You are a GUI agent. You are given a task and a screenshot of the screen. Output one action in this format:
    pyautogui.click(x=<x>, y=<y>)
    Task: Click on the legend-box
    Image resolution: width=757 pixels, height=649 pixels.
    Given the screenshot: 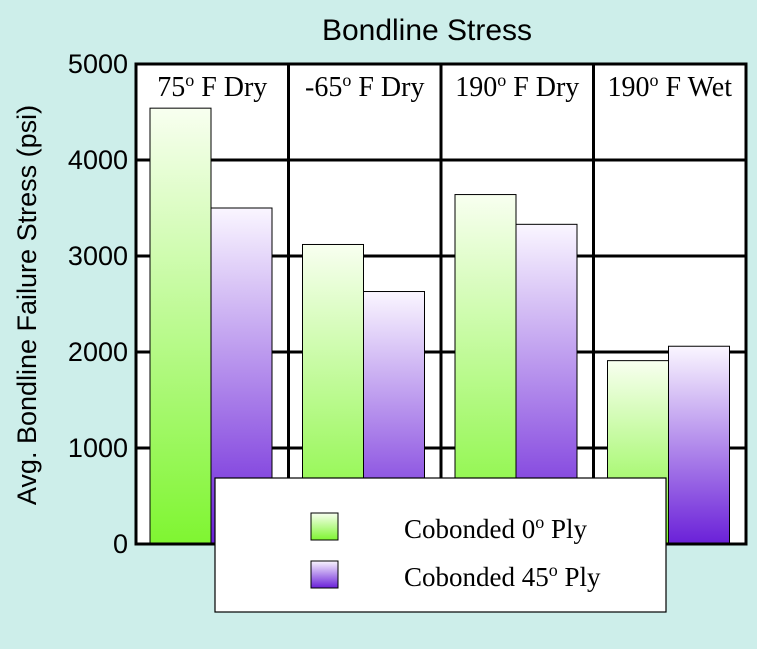 What is the action you would take?
    pyautogui.click(x=440, y=545)
    